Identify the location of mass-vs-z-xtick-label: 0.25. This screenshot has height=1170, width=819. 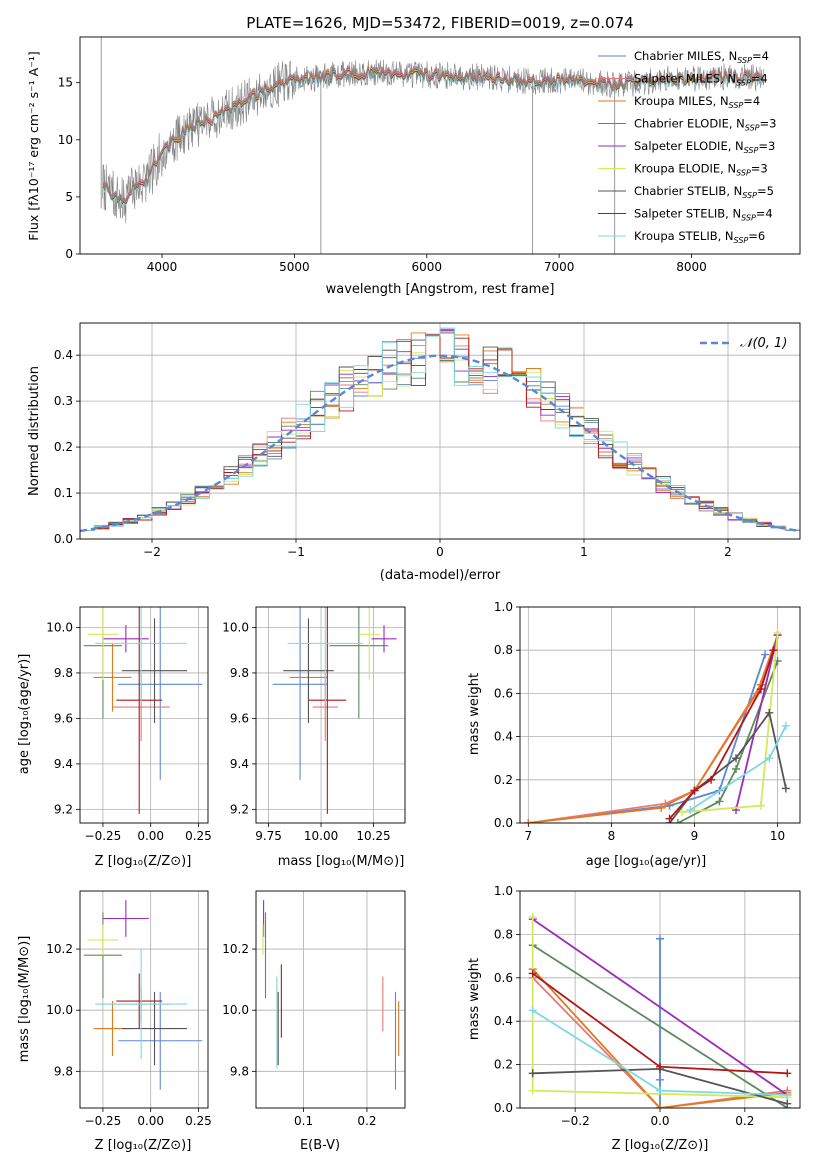
(198, 1121).